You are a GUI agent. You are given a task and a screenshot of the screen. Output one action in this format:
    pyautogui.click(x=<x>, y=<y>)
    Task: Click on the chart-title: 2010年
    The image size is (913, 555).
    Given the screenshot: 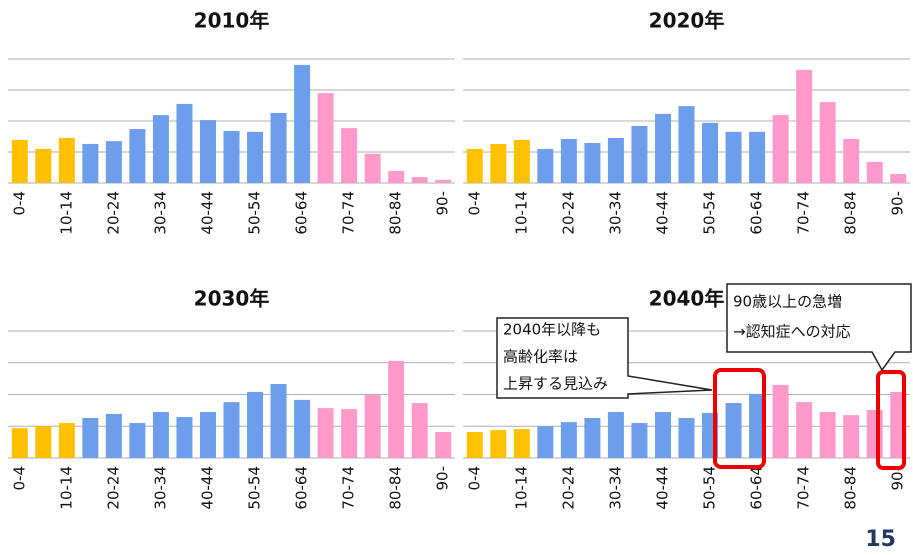 What is the action you would take?
    pyautogui.click(x=232, y=21)
    